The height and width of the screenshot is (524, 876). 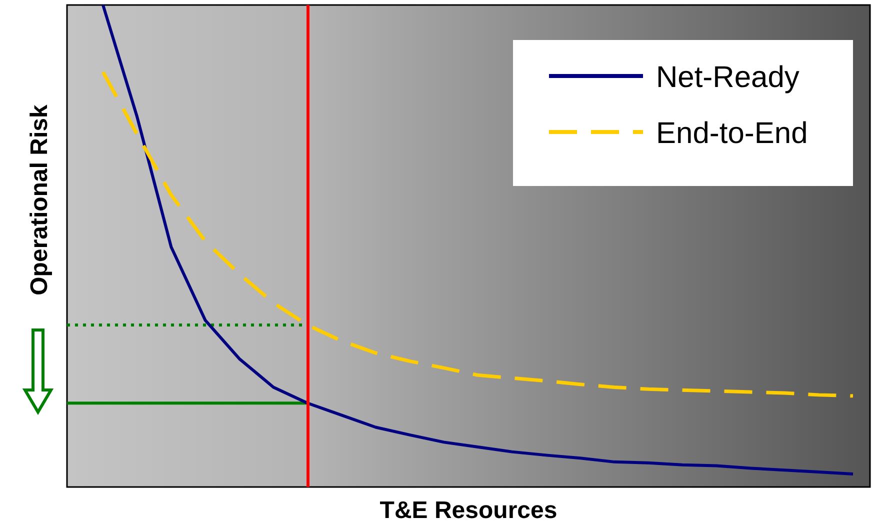 I want to click on x-axis-title: T&E Resources, so click(x=469, y=510).